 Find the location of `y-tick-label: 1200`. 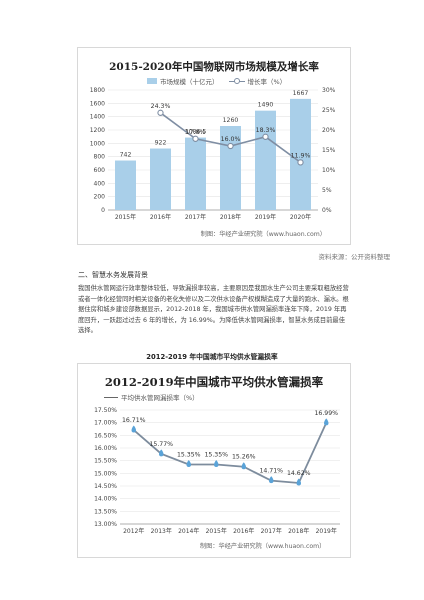

y-tick-label: 1200 is located at coordinates (97, 130).